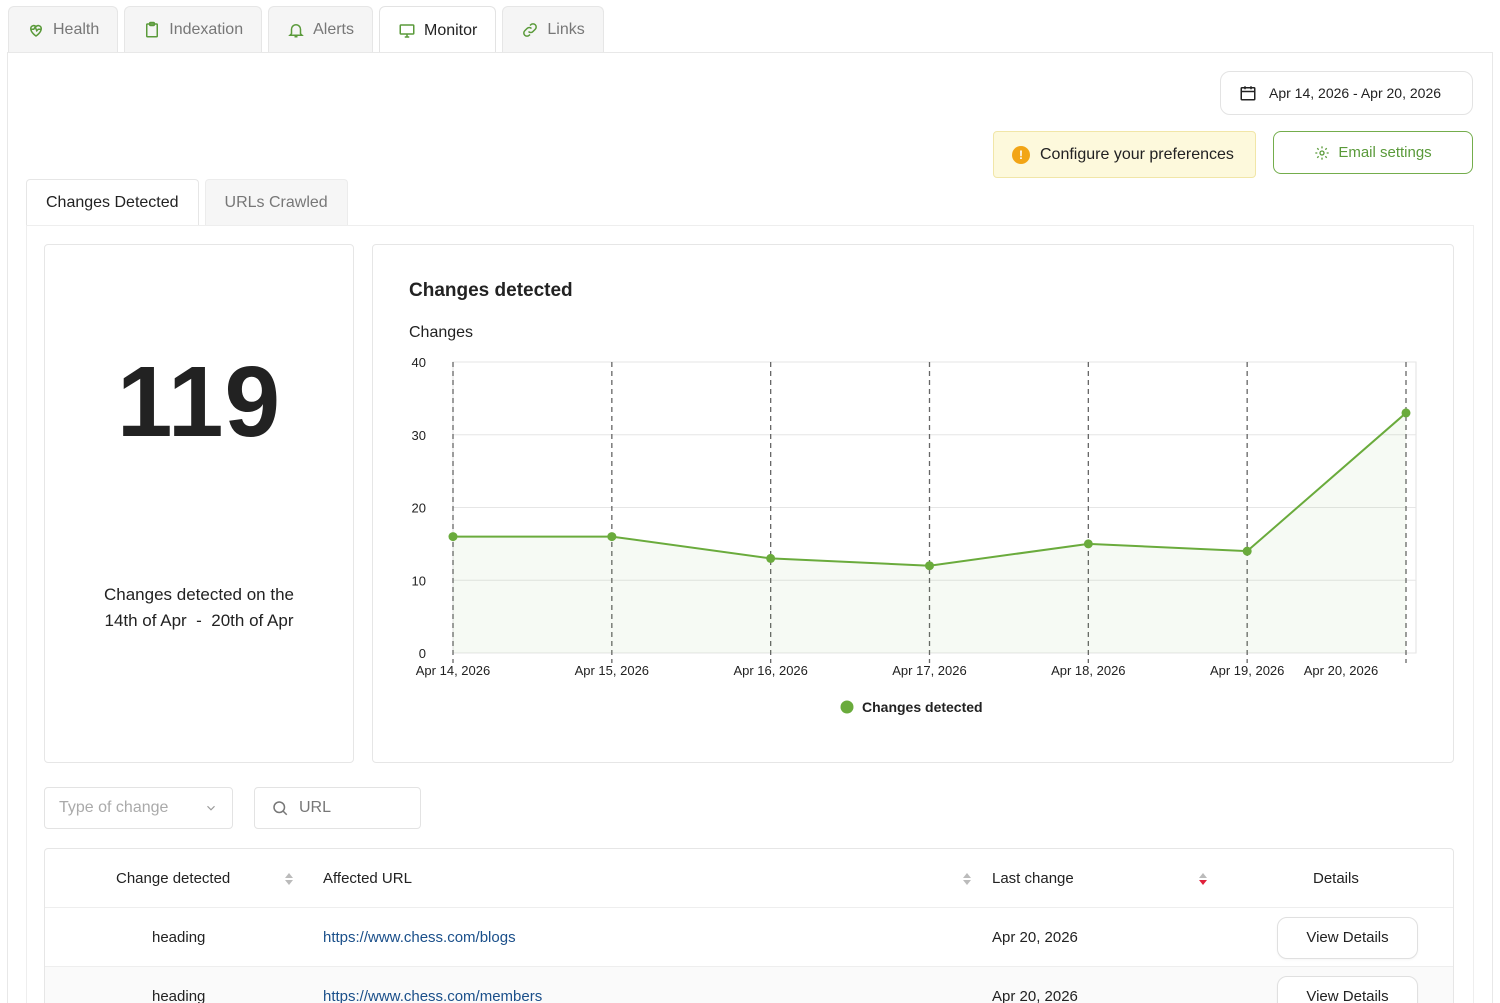  Describe the element at coordinates (566, 29) in the screenshot. I see `tab-links-label: Links` at that location.